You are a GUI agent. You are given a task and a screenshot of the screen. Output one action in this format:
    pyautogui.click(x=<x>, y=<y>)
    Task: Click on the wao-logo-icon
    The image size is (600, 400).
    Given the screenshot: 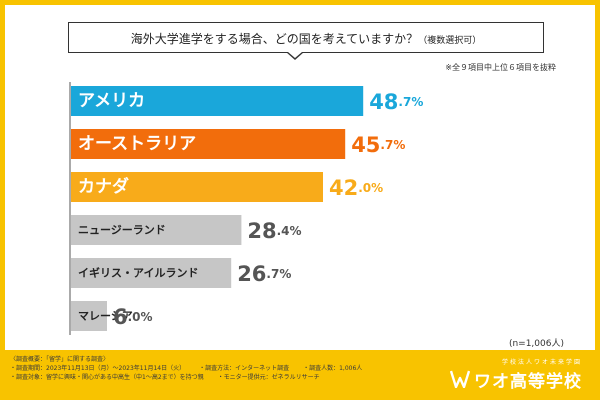 What is the action you would take?
    pyautogui.click(x=460, y=379)
    